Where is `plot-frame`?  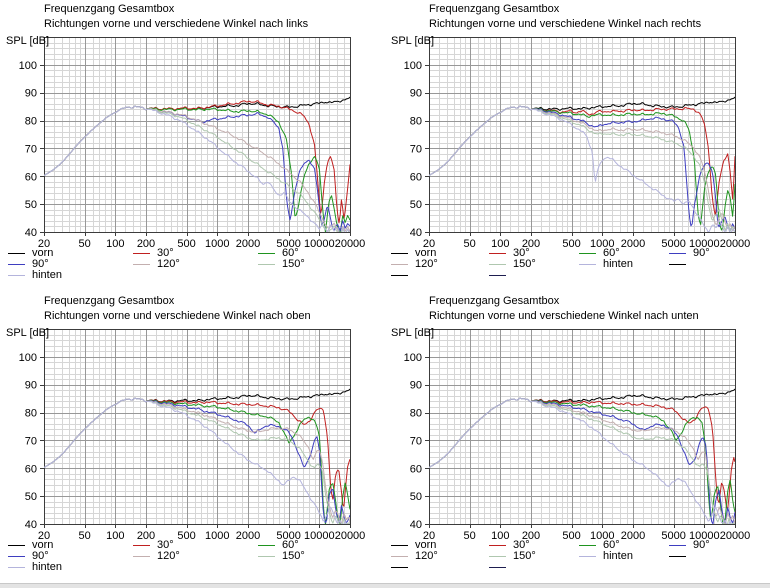
plot-frame is located at coordinates (582, 135).